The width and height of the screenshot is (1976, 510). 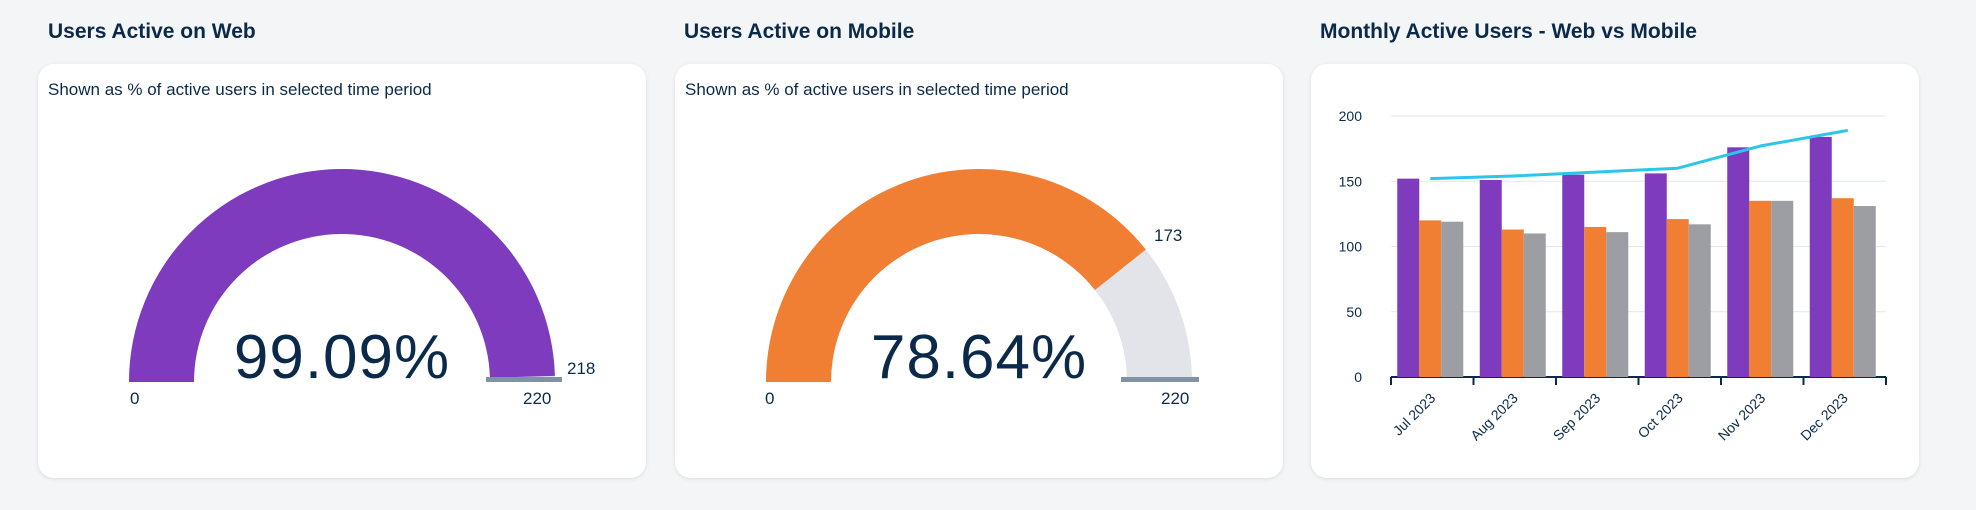 I want to click on web-gauge-percent: 99.09%, so click(x=342, y=357).